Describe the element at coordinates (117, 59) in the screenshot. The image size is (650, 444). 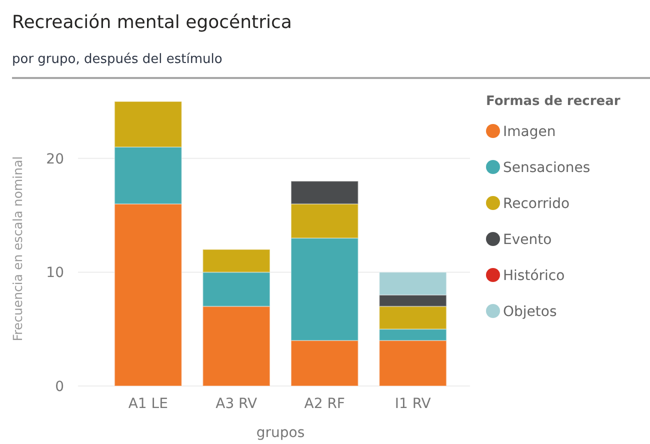
I see `chart-subtitle: por grupo, después del estímulo` at that location.